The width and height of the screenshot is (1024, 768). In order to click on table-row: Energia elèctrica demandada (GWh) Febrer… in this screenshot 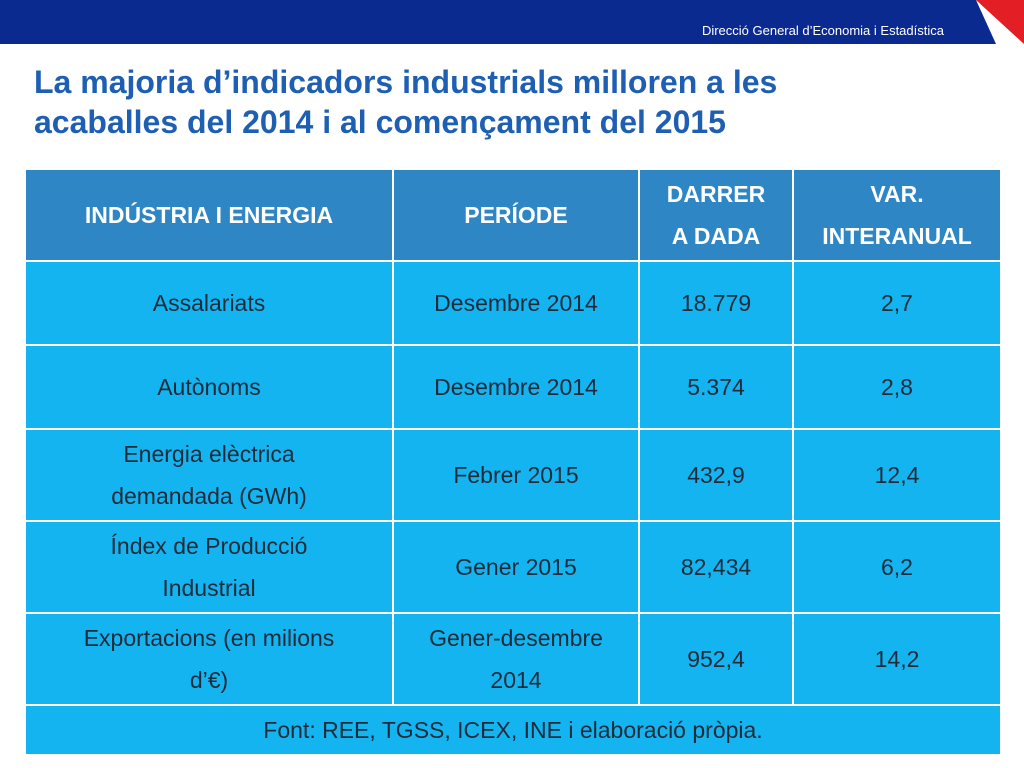, I will do `click(513, 475)`.